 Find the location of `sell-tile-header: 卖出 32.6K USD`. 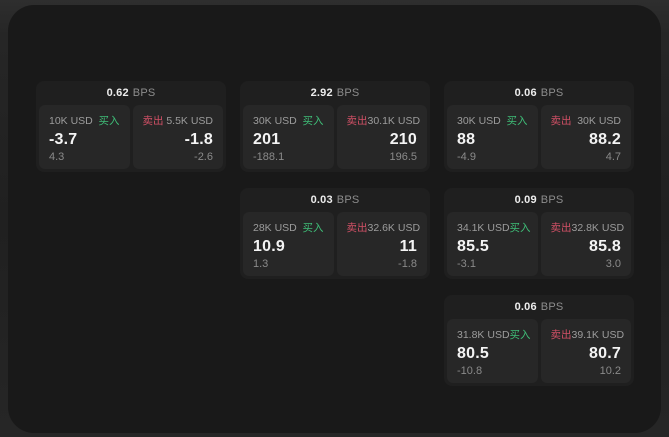

sell-tile-header: 卖出 32.6K USD is located at coordinates (383, 227).